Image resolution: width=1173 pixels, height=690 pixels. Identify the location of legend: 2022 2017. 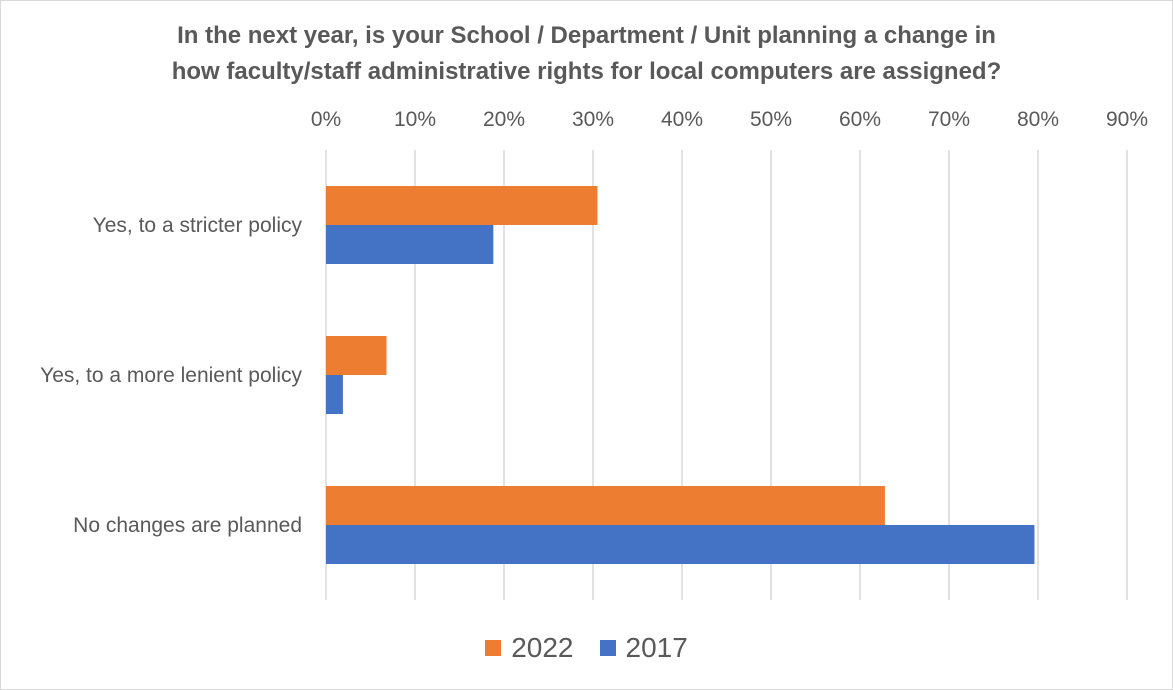
(586, 648).